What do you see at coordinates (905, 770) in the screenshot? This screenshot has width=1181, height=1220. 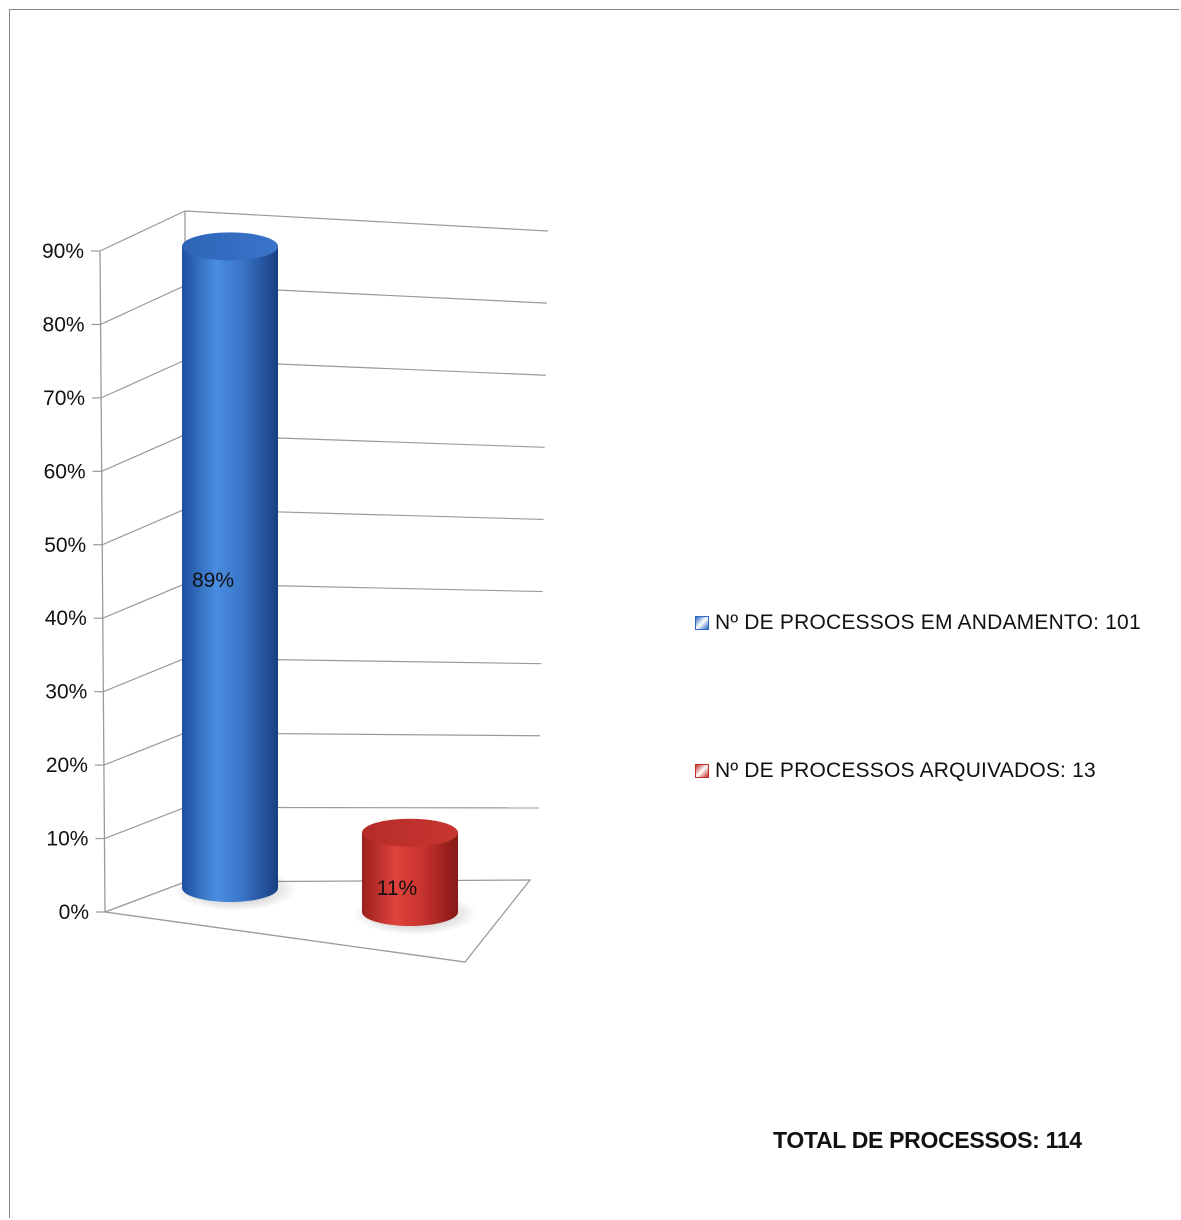 I see `legend-label: Nº DE PROCESSOS ARQUIVADOS: 13` at bounding box center [905, 770].